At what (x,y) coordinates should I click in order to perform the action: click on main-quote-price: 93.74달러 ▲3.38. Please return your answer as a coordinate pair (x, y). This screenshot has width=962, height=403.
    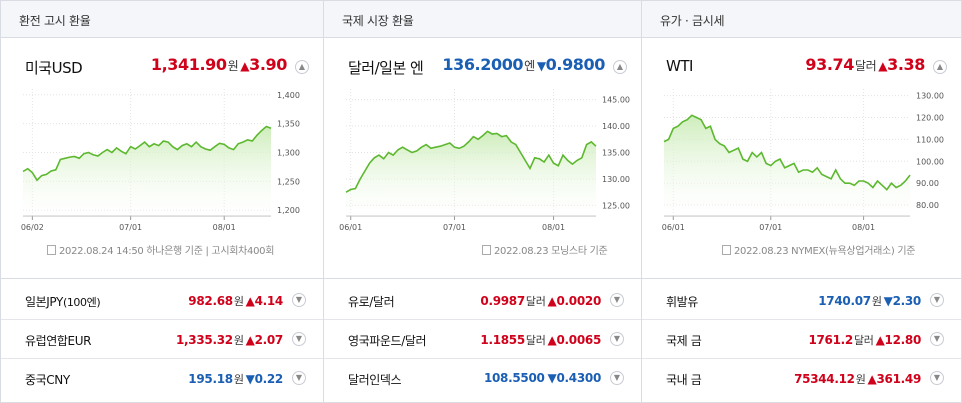
    Looking at the image, I should click on (865, 64).